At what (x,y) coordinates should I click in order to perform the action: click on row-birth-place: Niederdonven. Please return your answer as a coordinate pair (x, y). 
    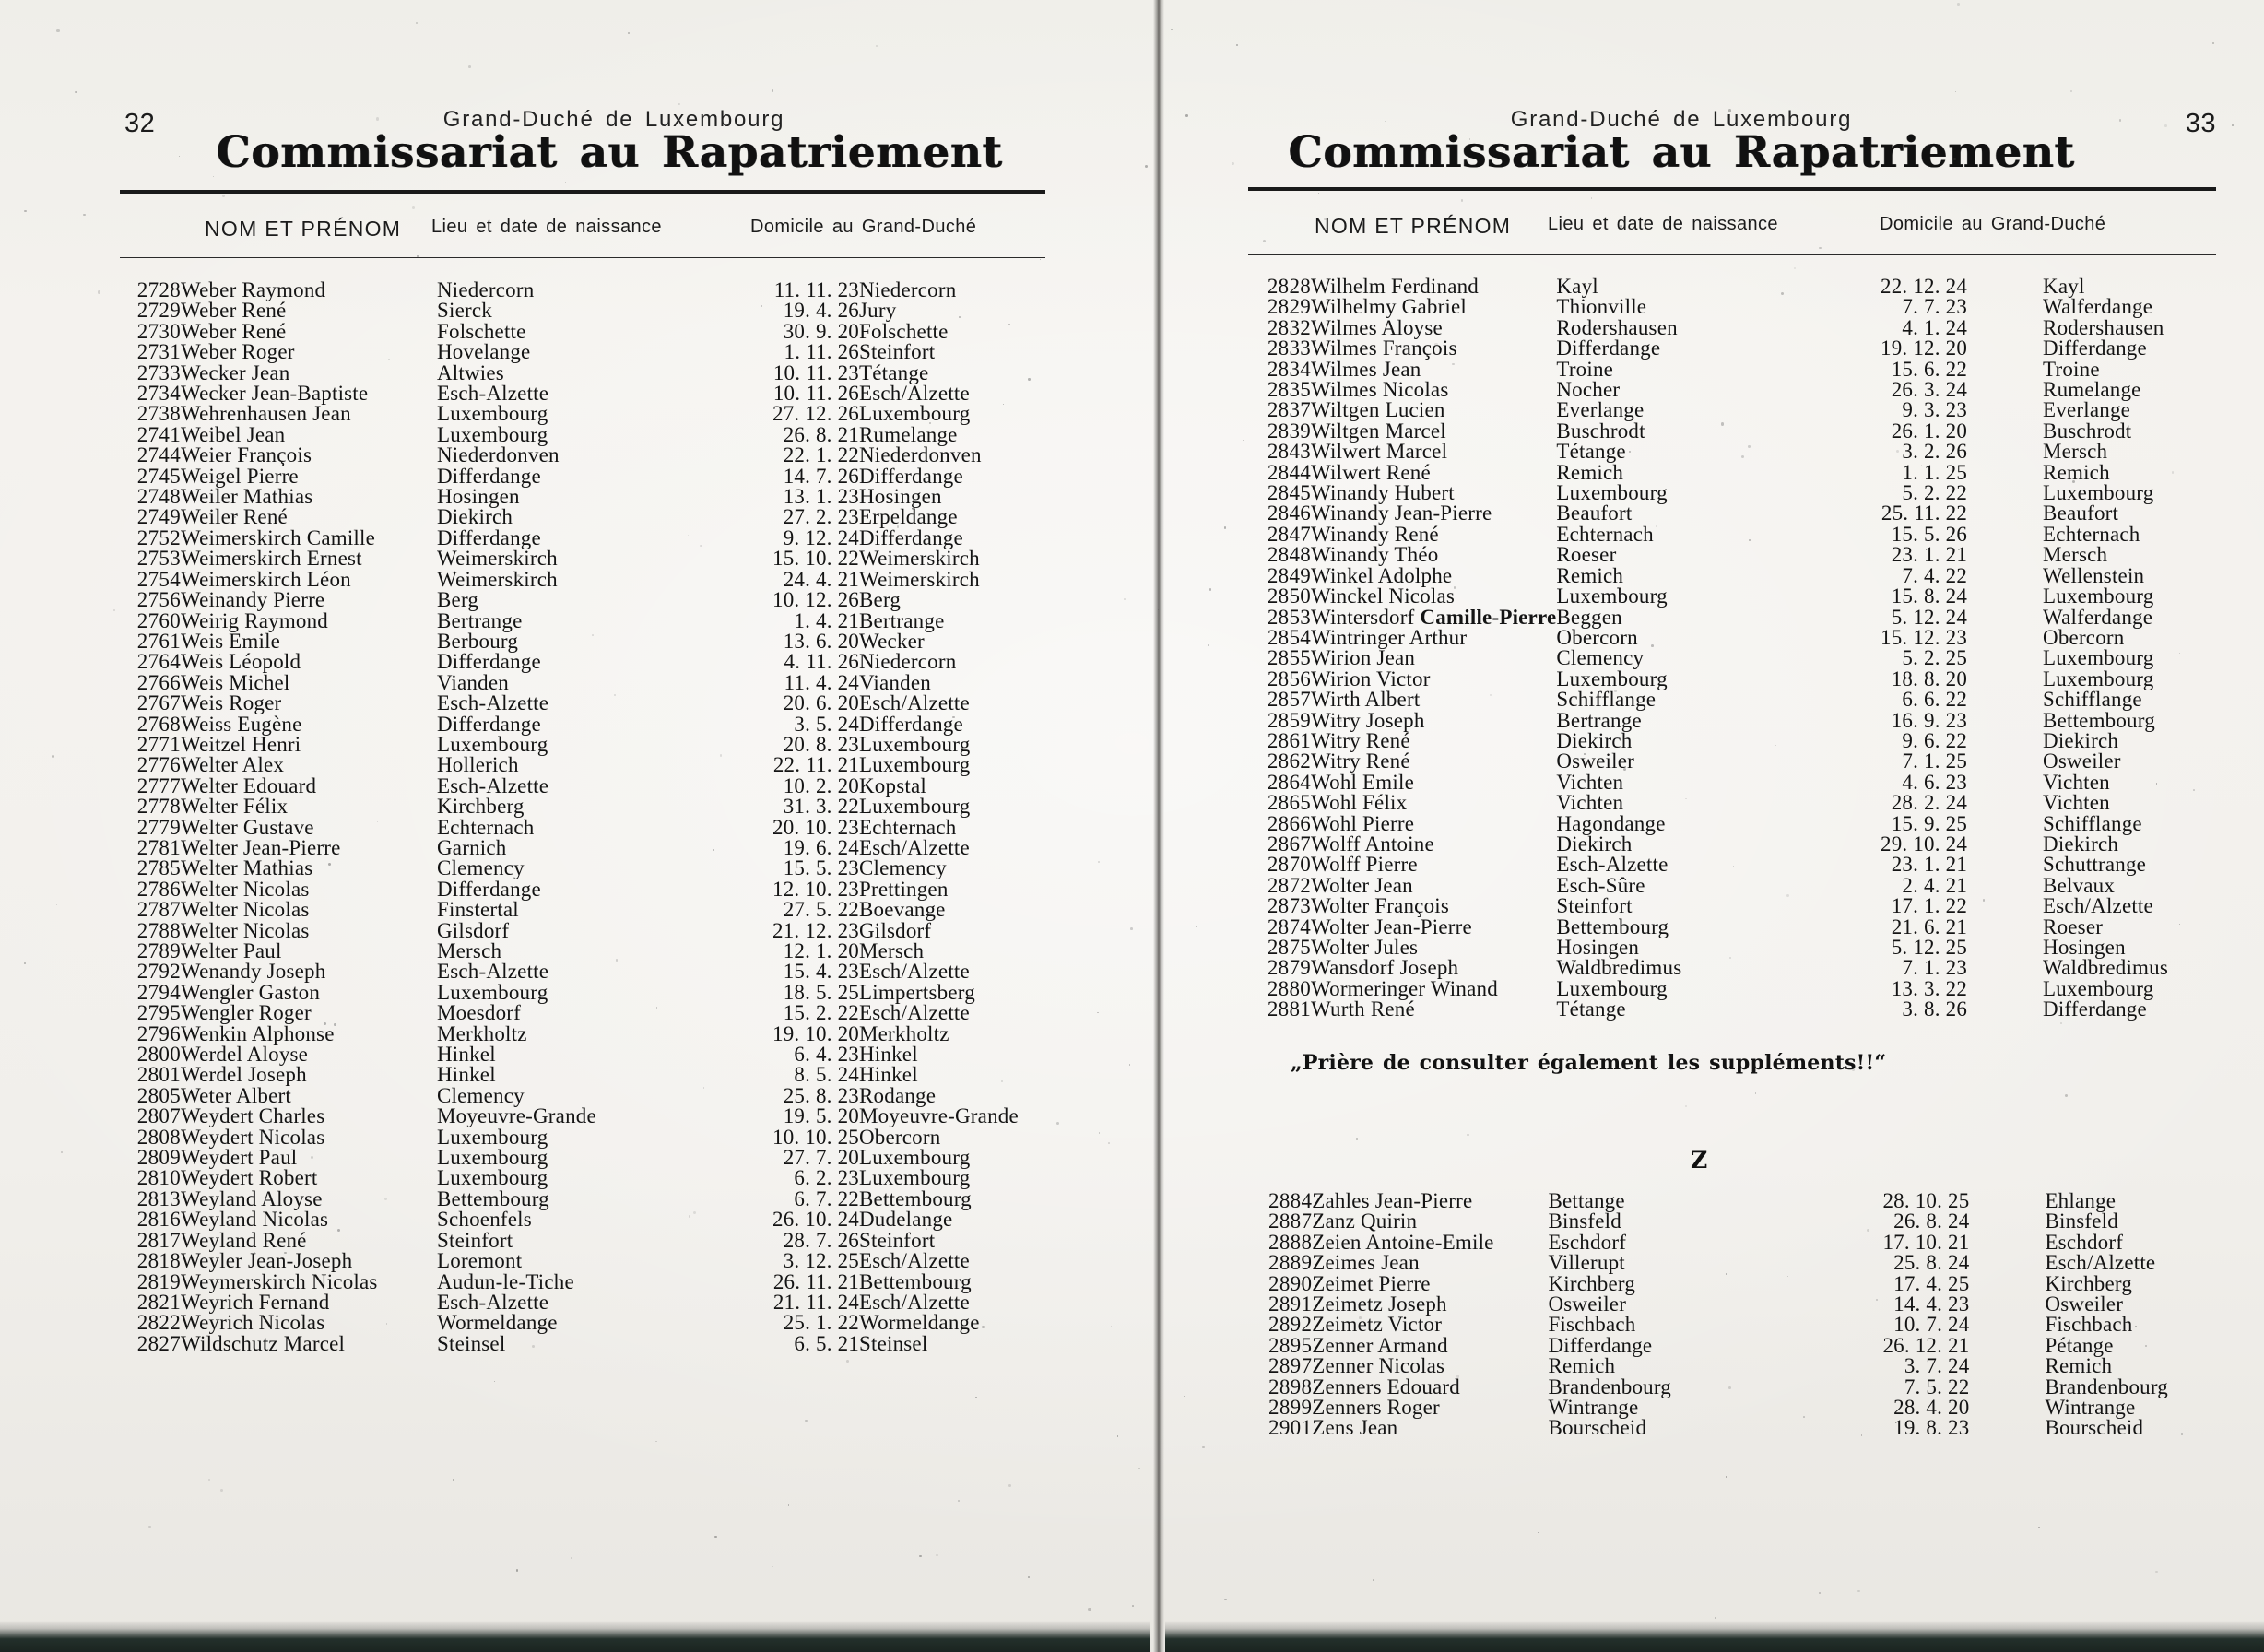
    Looking at the image, I should click on (498, 455).